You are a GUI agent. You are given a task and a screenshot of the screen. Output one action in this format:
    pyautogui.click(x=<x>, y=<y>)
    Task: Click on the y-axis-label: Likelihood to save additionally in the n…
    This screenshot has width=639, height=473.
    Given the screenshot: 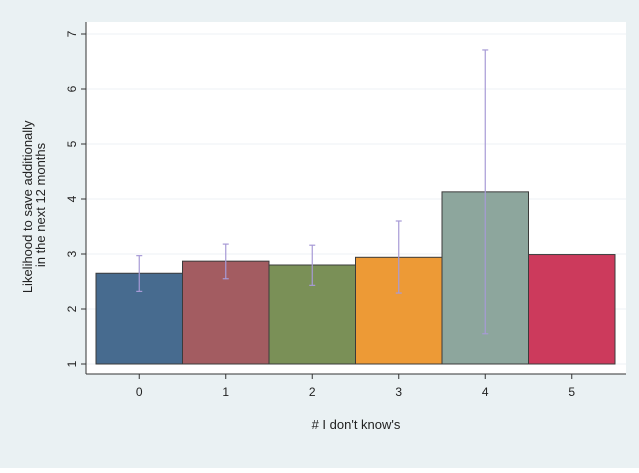 What is the action you would take?
    pyautogui.click(x=34, y=205)
    